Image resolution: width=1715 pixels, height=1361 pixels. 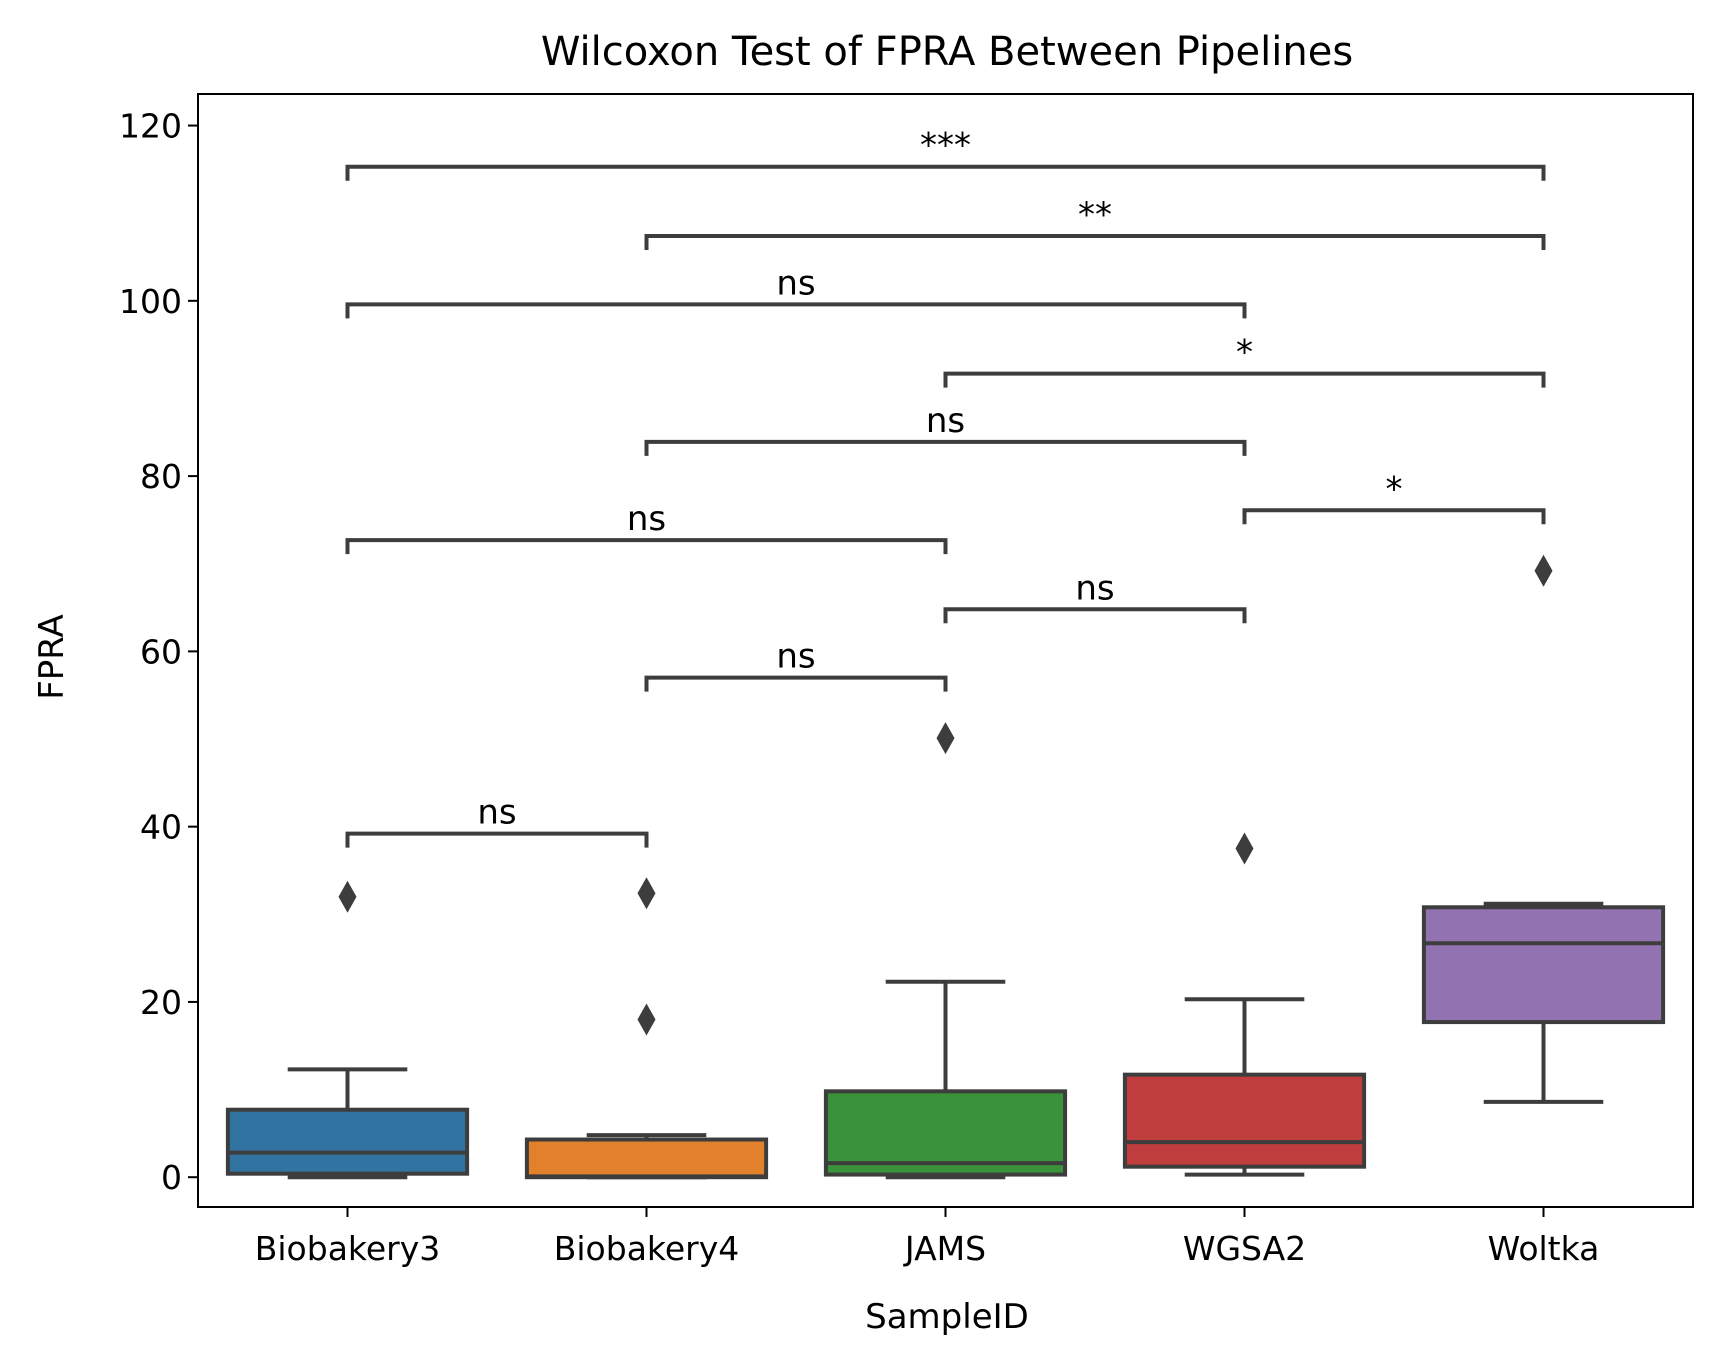 What do you see at coordinates (1544, 1248) in the screenshot?
I see `x-tick-label: Woltka` at bounding box center [1544, 1248].